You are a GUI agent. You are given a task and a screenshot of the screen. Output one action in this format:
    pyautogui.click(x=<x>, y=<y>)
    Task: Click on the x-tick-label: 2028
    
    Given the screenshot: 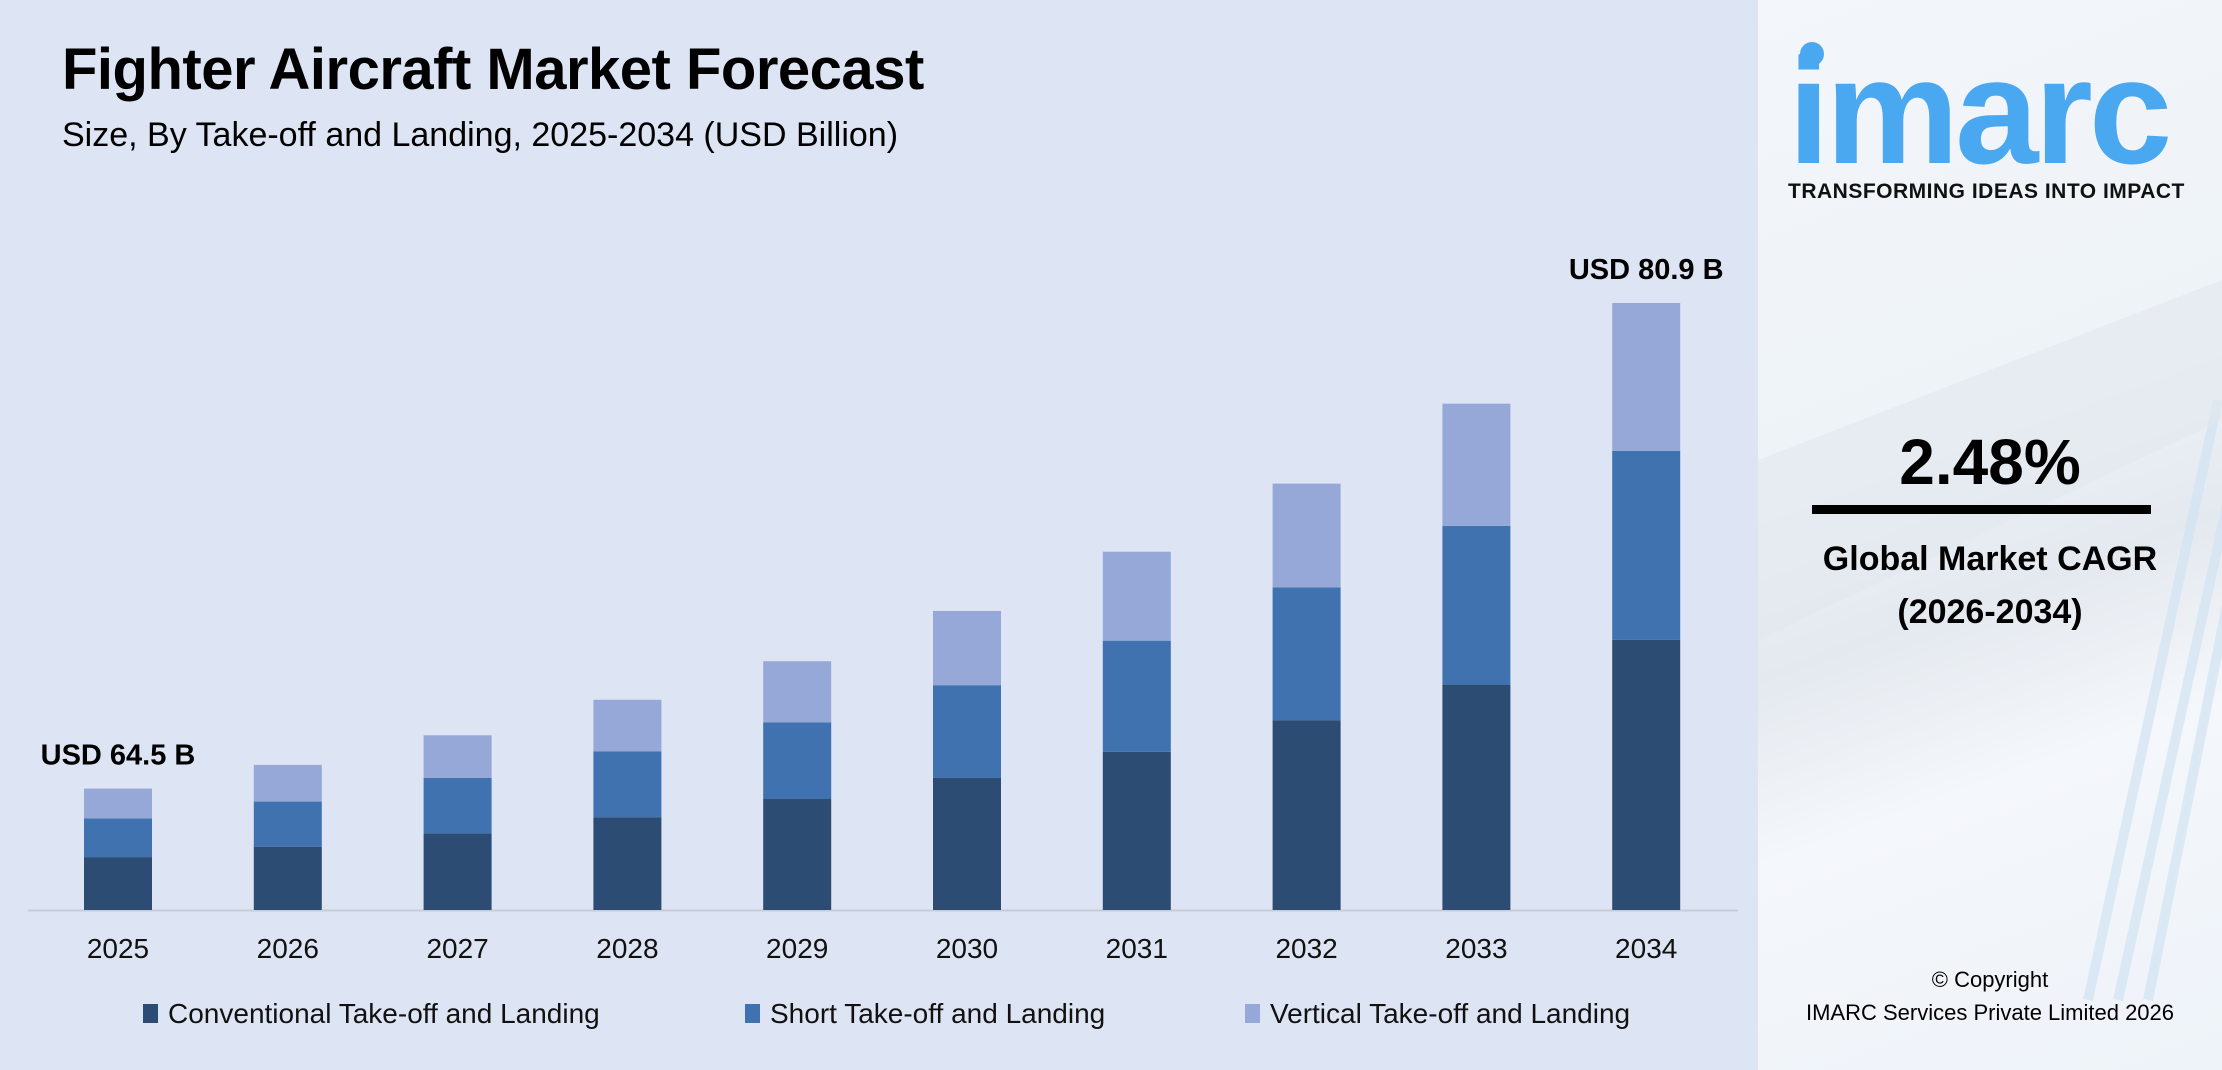 What is the action you would take?
    pyautogui.click(x=627, y=948)
    